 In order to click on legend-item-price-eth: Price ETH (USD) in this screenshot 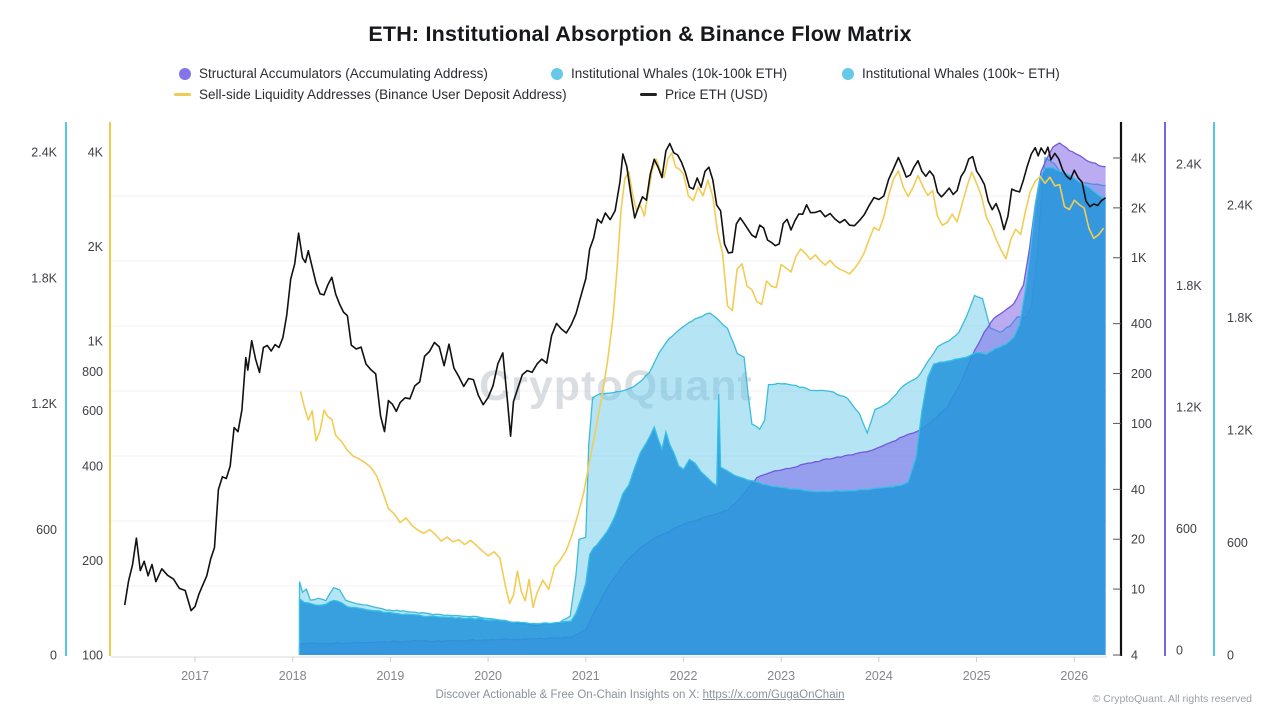, I will do `click(704, 94)`.